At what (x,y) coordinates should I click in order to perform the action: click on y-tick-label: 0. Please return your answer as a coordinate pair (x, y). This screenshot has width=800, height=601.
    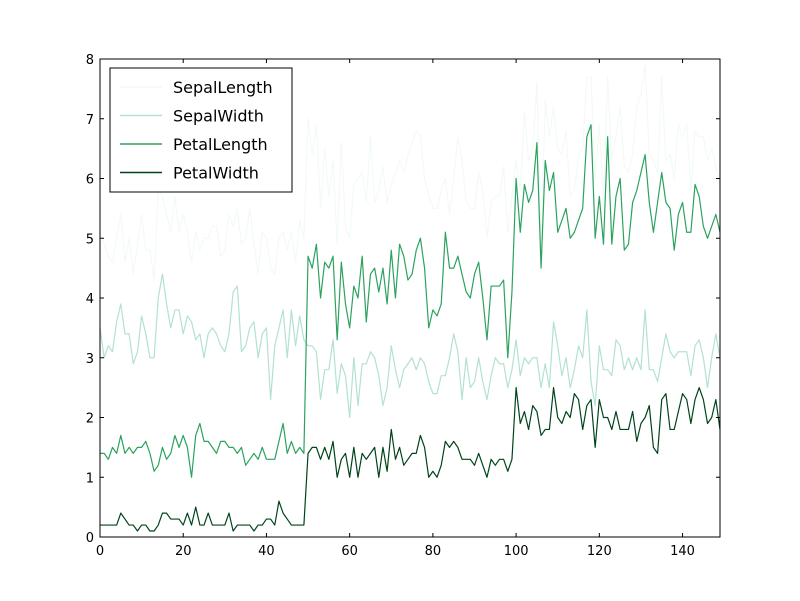
    Looking at the image, I should click on (90, 538).